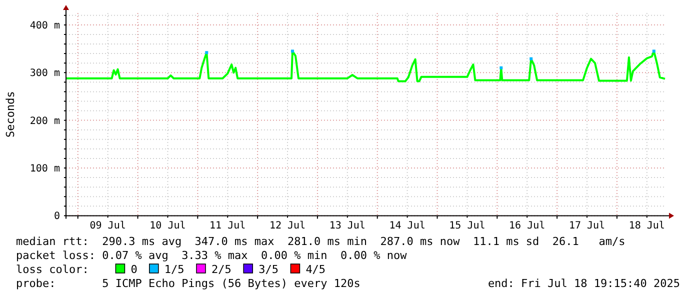 The image size is (697, 297). Describe the element at coordinates (321, 241) in the screenshot. I see `text: median rtt: 290.3 ms avg 347.0 ms max 281.0 ms min 287.0 ms now 11.1 ms sd 26.1 am/s` at that location.